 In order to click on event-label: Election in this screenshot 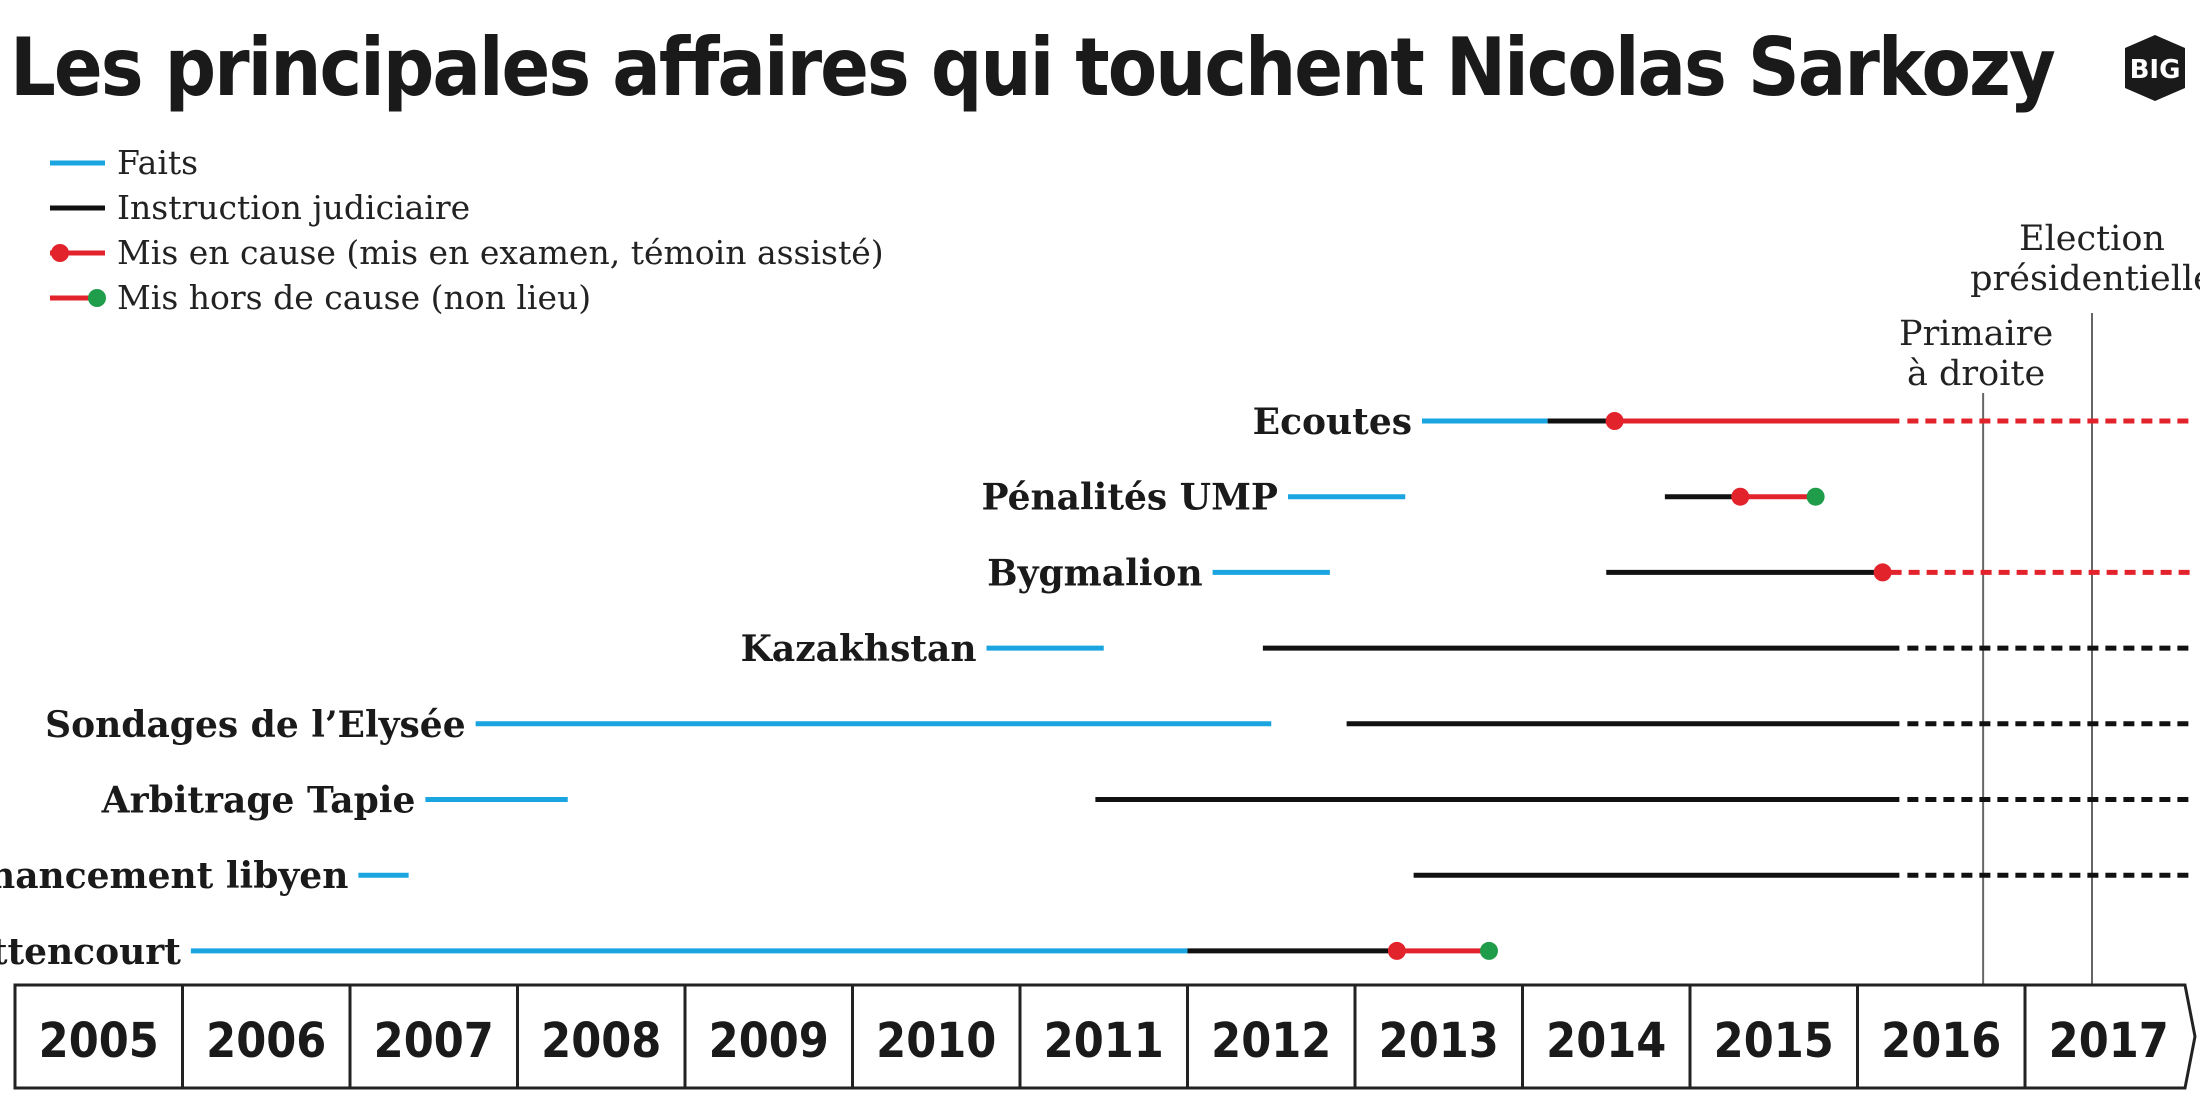, I will do `click(2092, 239)`.